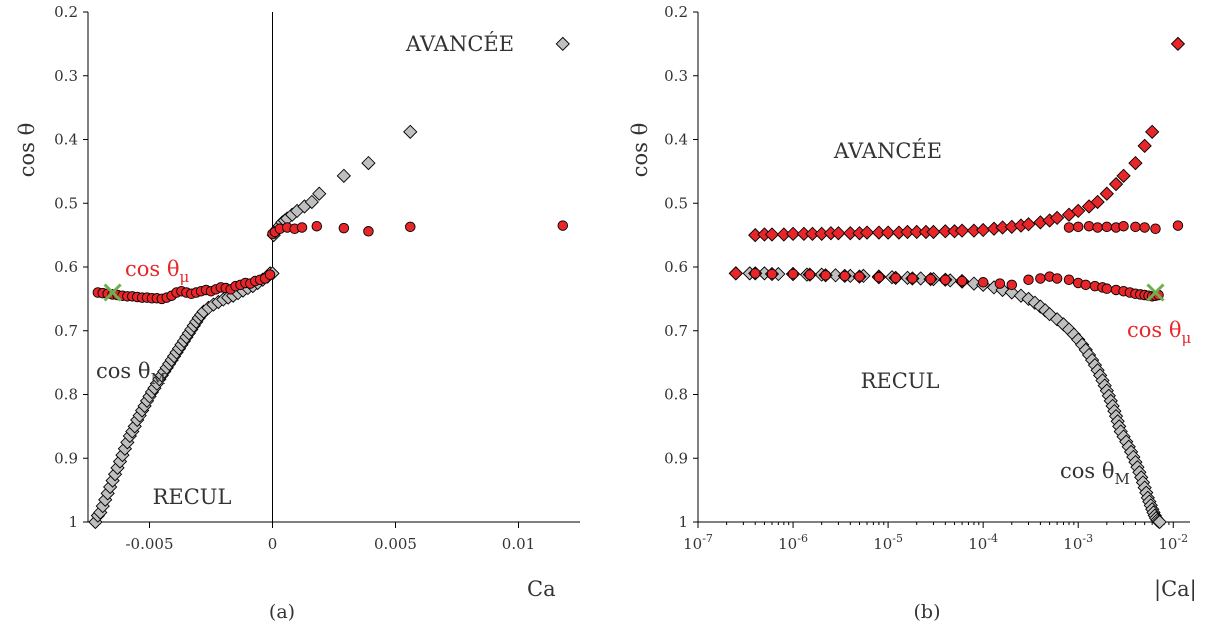 The width and height of the screenshot is (1209, 633). Describe the element at coordinates (518, 544) in the screenshot. I see `x-tick-label: 0.01` at that location.